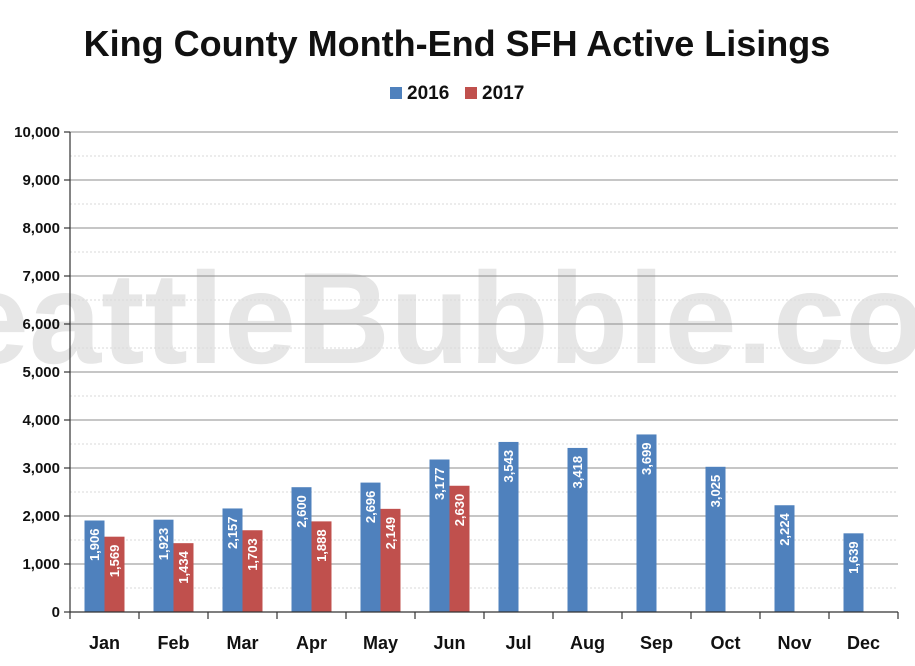 The width and height of the screenshot is (915, 666). I want to click on bar-2017-may, so click(390, 560).